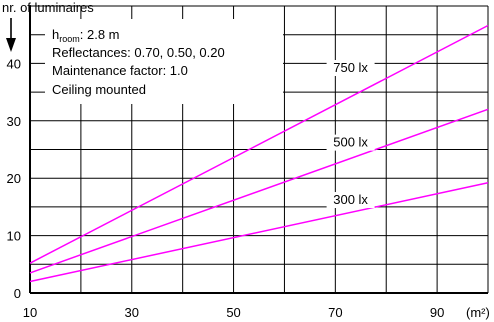 The height and width of the screenshot is (322, 494). What do you see at coordinates (138, 52) in the screenshot?
I see `reflectances: Reflectances: 0.70, 0.50, 0.20` at bounding box center [138, 52].